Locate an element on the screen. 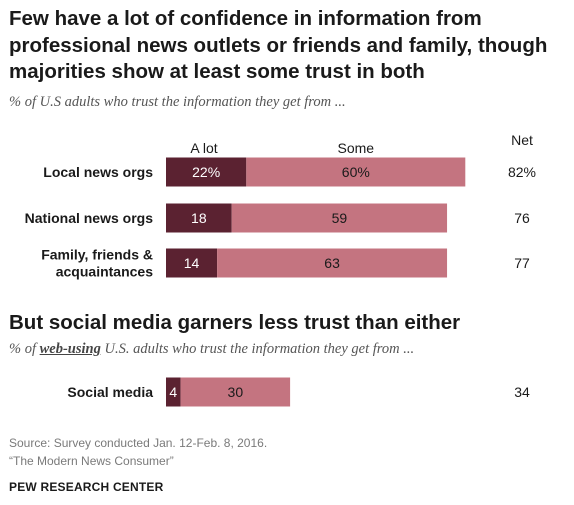 This screenshot has height=505, width=574. category-label: Social media is located at coordinates (110, 392).